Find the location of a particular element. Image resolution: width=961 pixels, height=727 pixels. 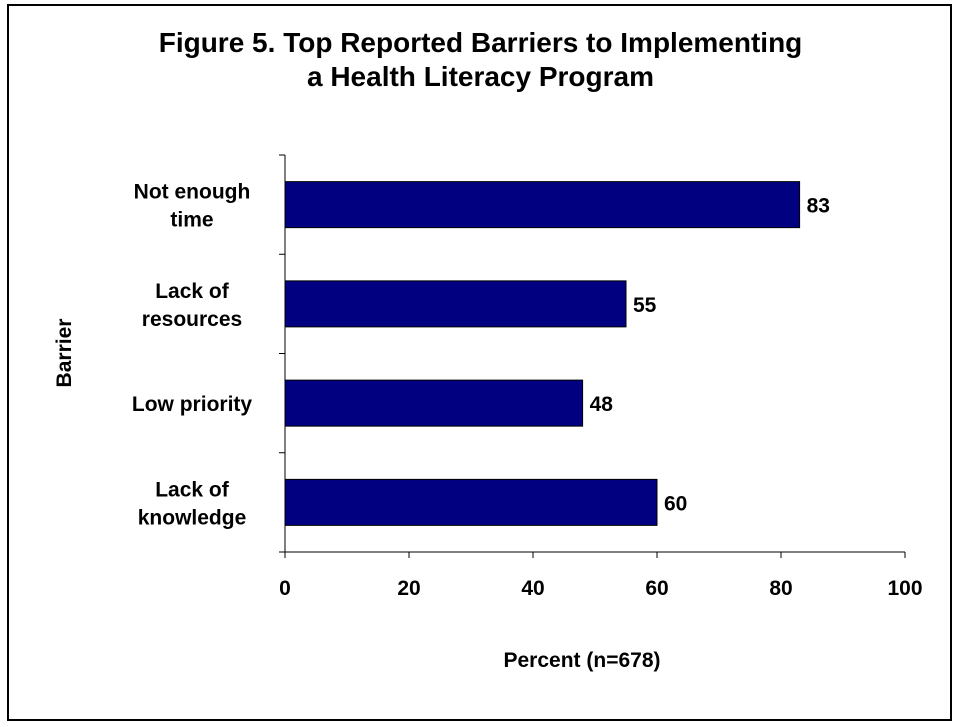

data-label: 60 is located at coordinates (675, 503).